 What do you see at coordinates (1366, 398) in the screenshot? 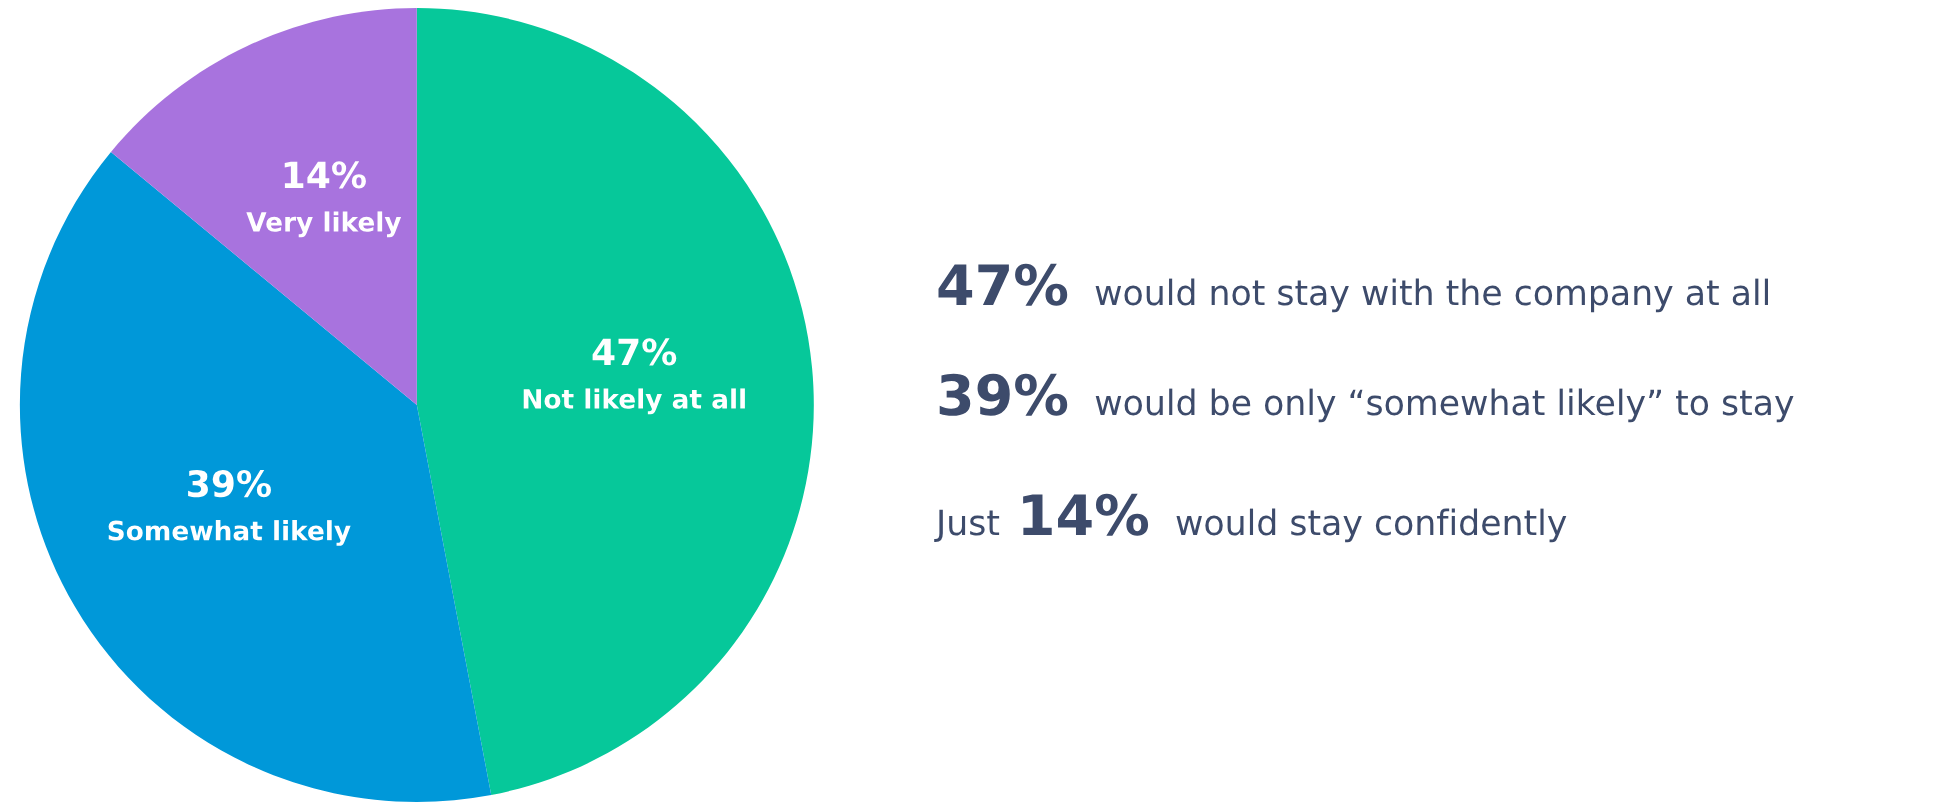
I see `text: 39% would be only “somewhat likely” to stay` at bounding box center [1366, 398].